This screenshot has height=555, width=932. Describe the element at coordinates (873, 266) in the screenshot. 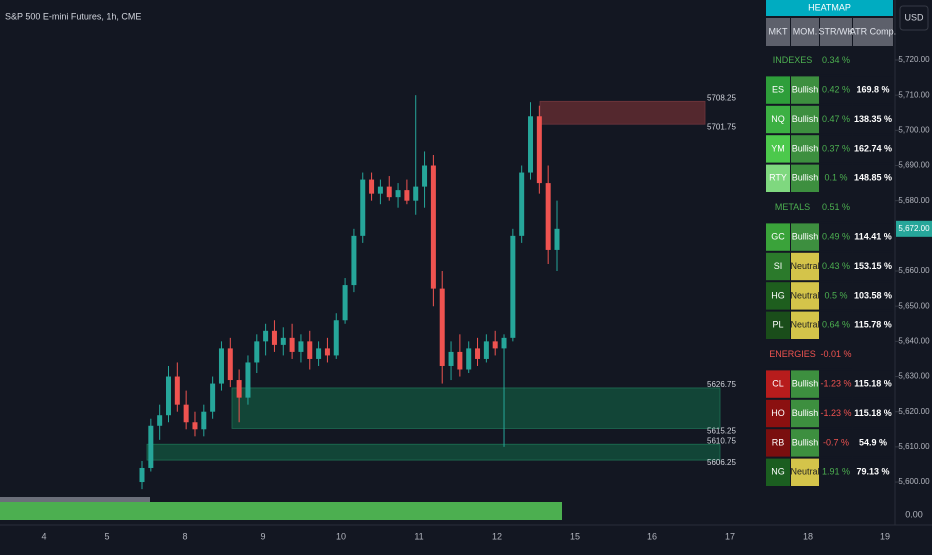

I see `atr-comp: 153.15 %` at that location.